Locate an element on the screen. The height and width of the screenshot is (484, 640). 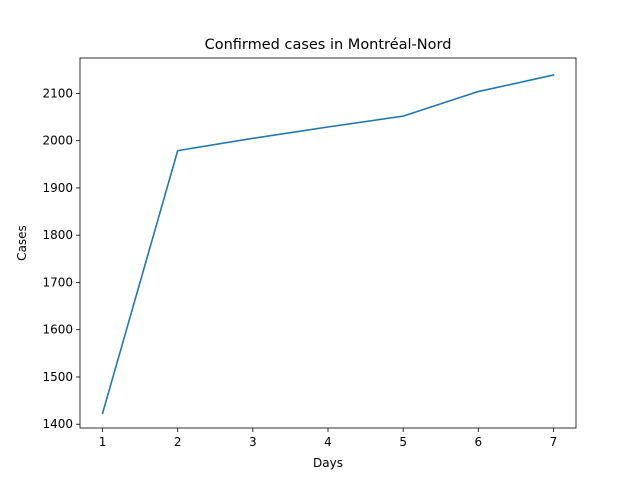
x-tick-label: 2 is located at coordinates (178, 442).